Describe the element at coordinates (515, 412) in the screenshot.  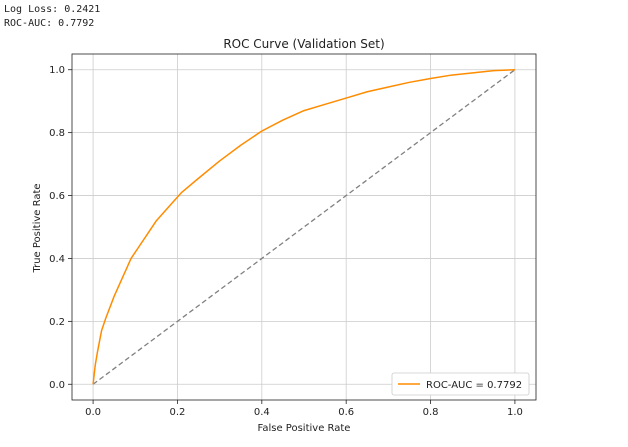
I see `x-tick-label: 1.0` at that location.